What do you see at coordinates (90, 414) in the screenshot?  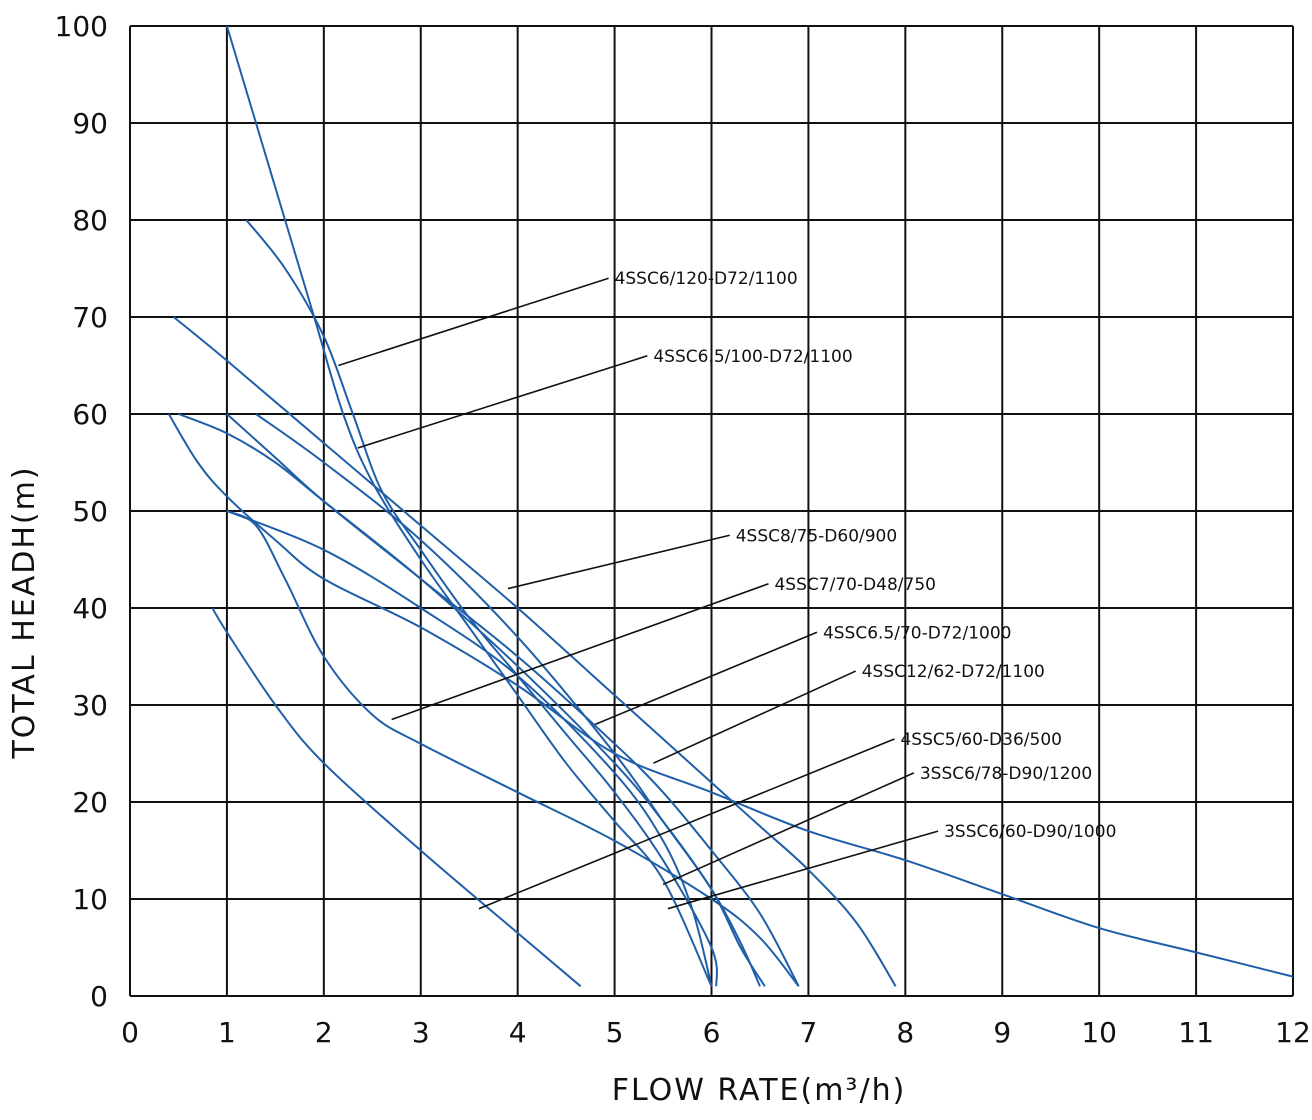 I see `y-tick-label: 60` at bounding box center [90, 414].